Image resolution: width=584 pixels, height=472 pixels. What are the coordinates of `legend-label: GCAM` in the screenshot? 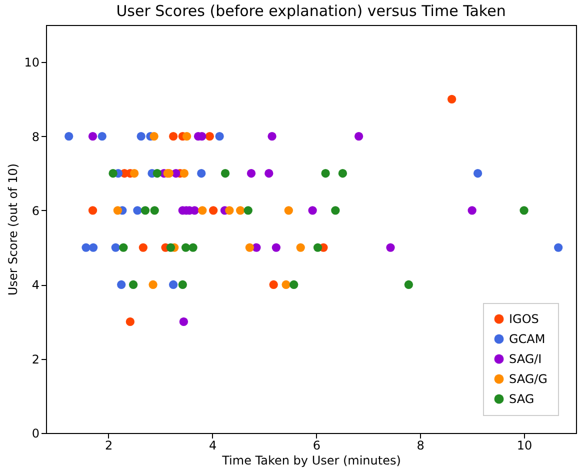 It's located at (527, 339).